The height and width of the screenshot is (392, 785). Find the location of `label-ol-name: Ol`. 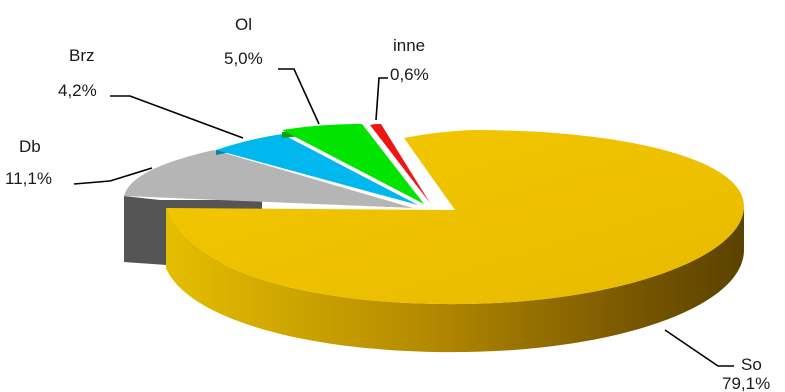

label-ol-name: Ol is located at coordinates (243, 24).